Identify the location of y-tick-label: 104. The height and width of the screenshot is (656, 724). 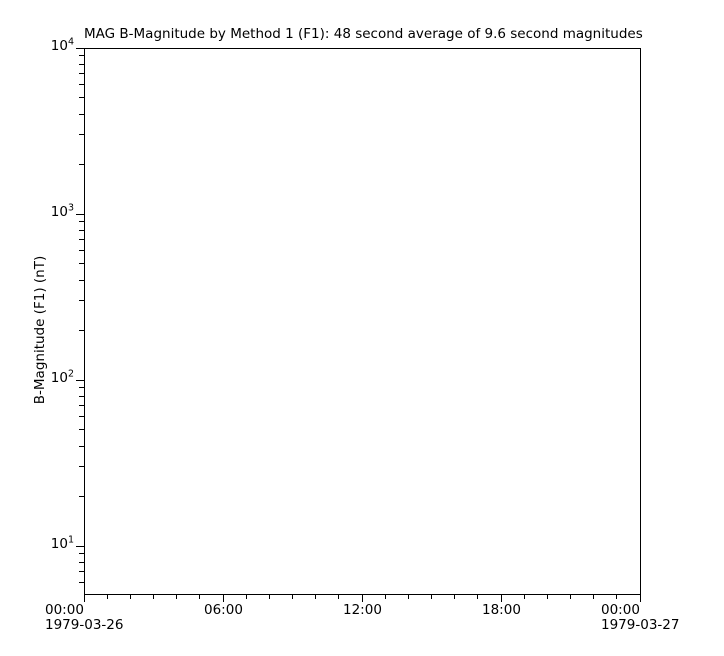
(62, 45).